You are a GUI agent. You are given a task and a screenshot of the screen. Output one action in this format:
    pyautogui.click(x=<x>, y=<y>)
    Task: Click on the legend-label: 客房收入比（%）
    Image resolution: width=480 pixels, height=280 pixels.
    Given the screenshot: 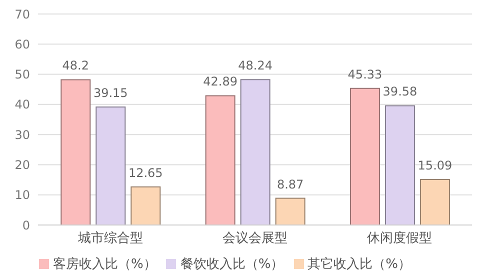 What is the action you would take?
    pyautogui.click(x=104, y=264)
    